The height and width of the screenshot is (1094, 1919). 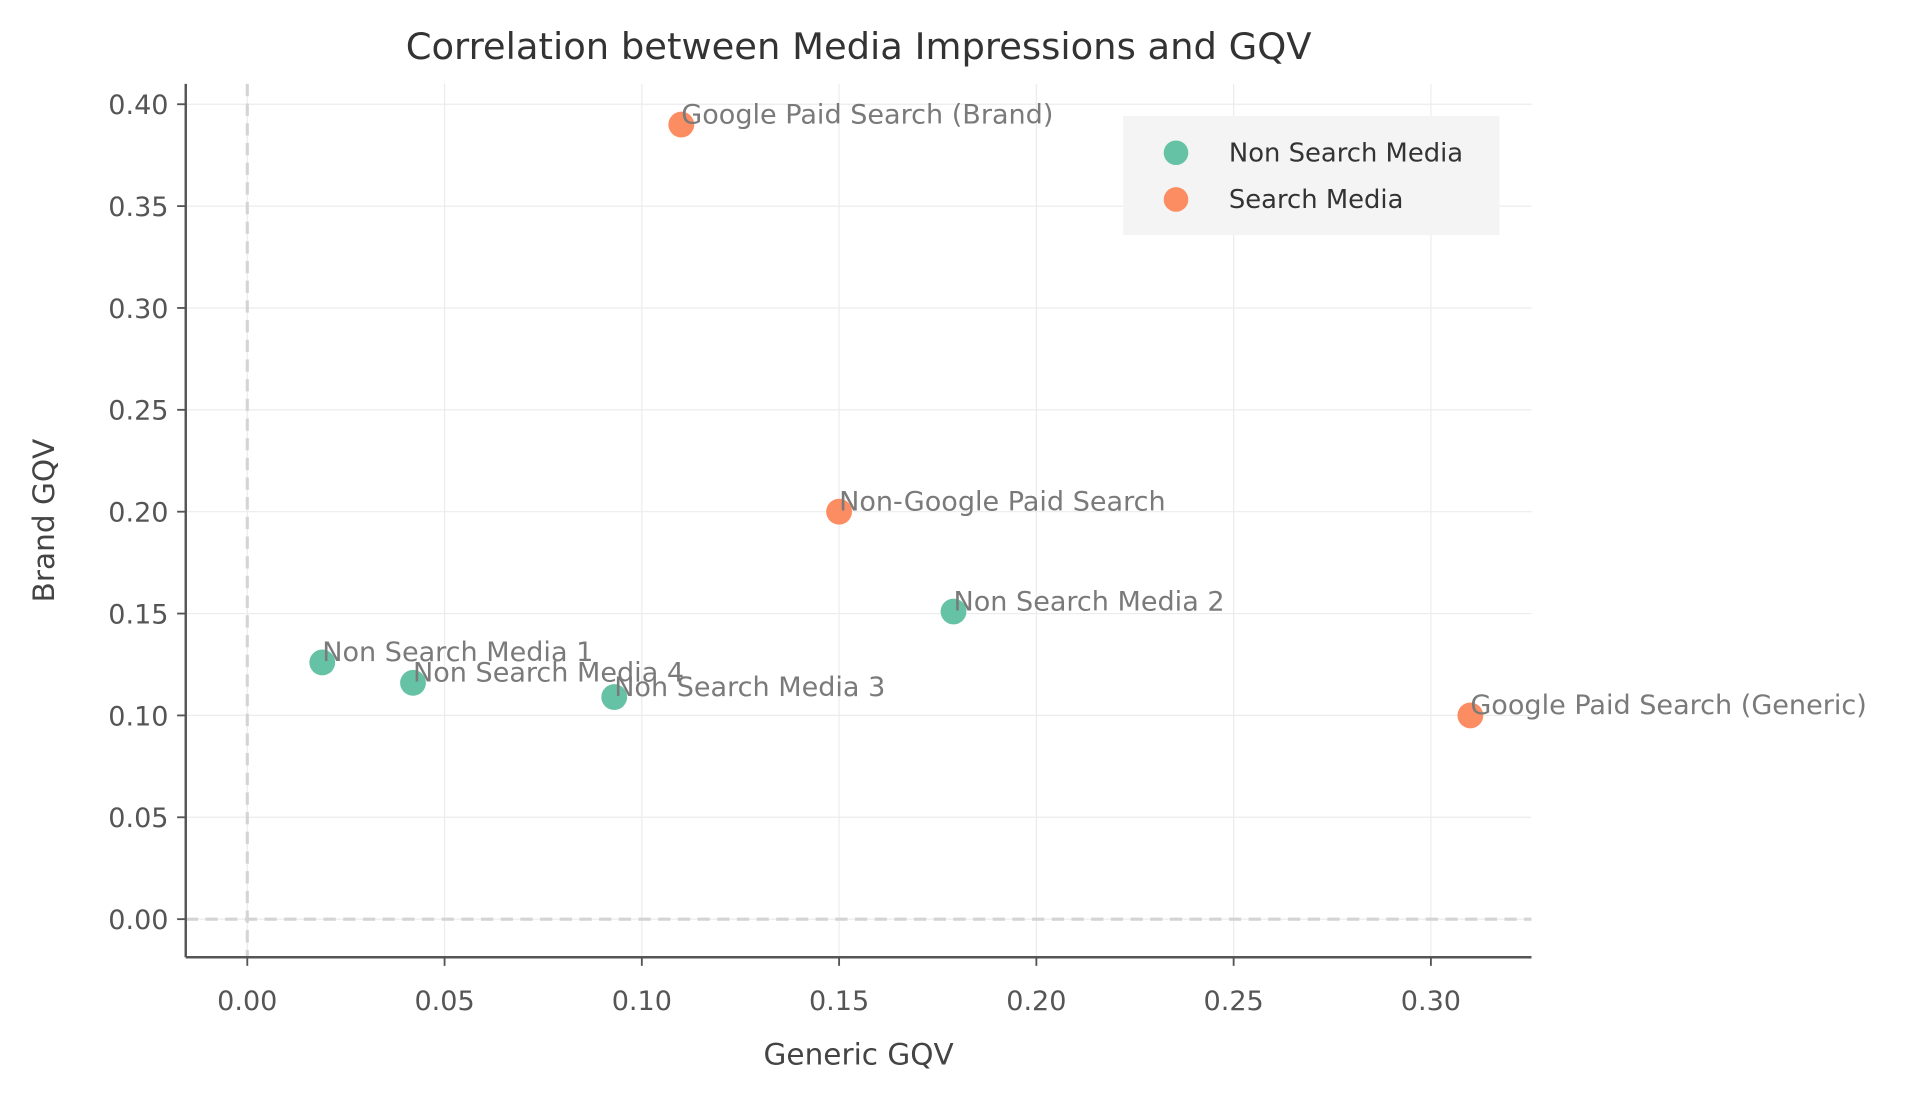 I want to click on x-tick-label: 0.10, so click(x=642, y=1001).